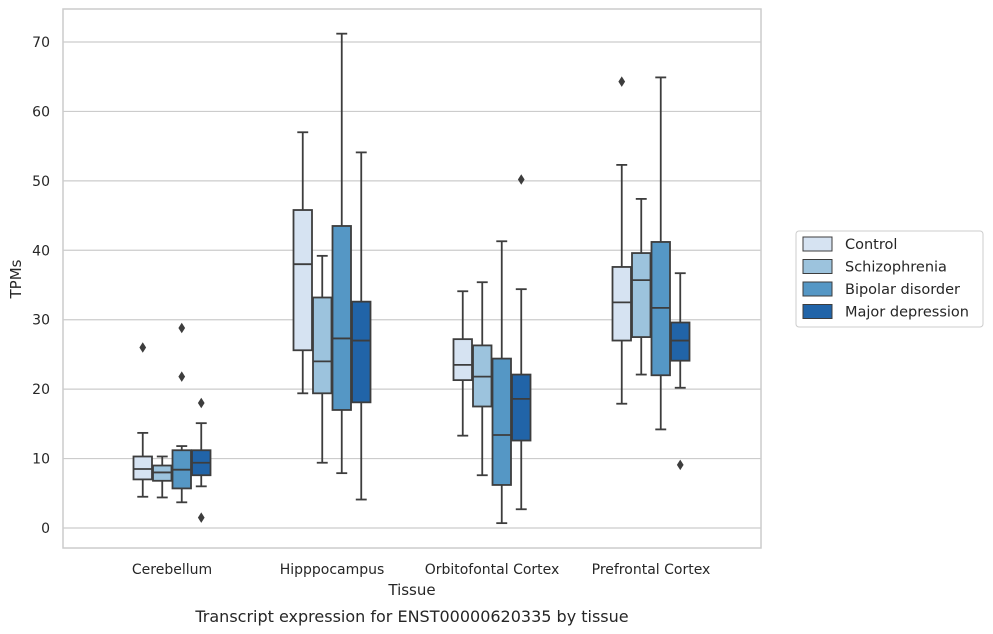  I want to click on y-axis-title: TPMs, so click(16, 279).